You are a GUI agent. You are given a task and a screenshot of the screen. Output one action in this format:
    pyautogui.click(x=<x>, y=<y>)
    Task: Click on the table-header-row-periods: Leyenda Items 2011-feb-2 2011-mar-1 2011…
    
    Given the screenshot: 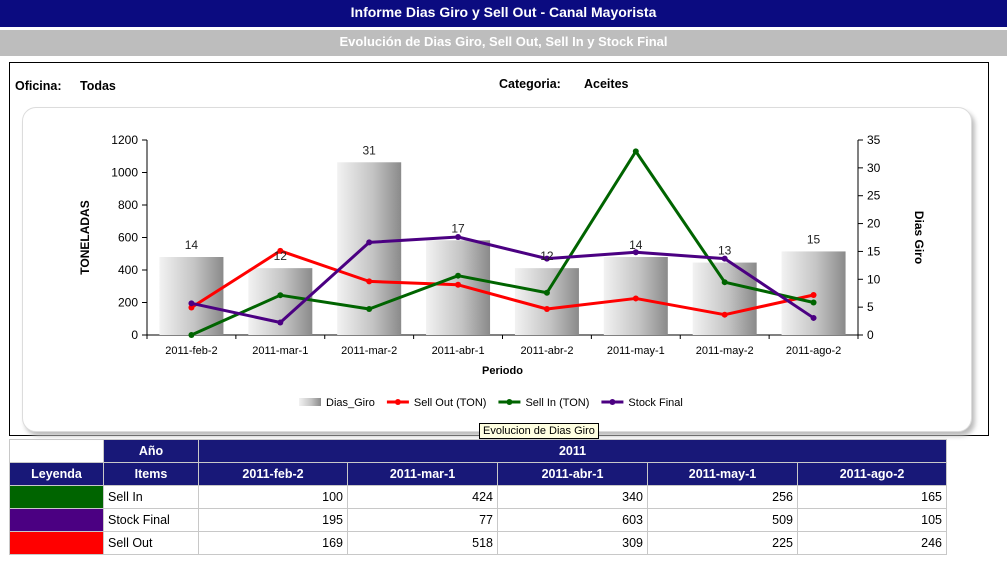 What is the action you would take?
    pyautogui.click(x=478, y=474)
    